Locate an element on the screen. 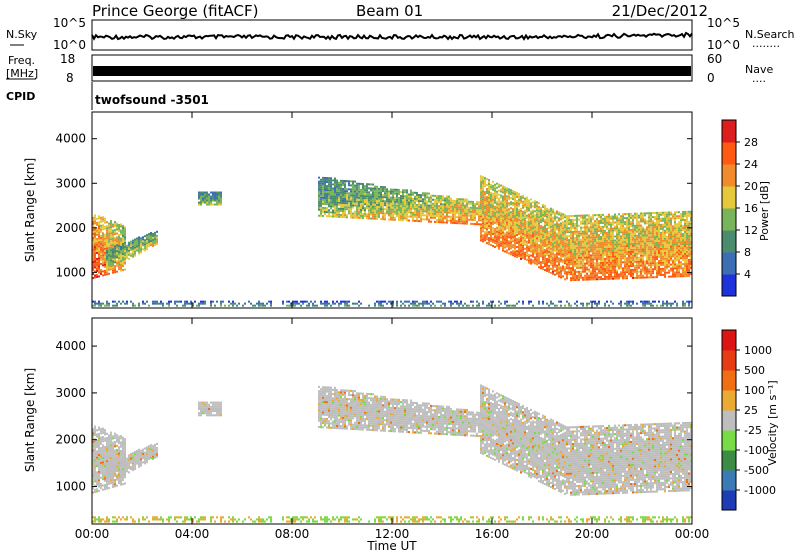 The image size is (800, 558). nsky-tick-bottom: 10^0 is located at coordinates (69, 45).